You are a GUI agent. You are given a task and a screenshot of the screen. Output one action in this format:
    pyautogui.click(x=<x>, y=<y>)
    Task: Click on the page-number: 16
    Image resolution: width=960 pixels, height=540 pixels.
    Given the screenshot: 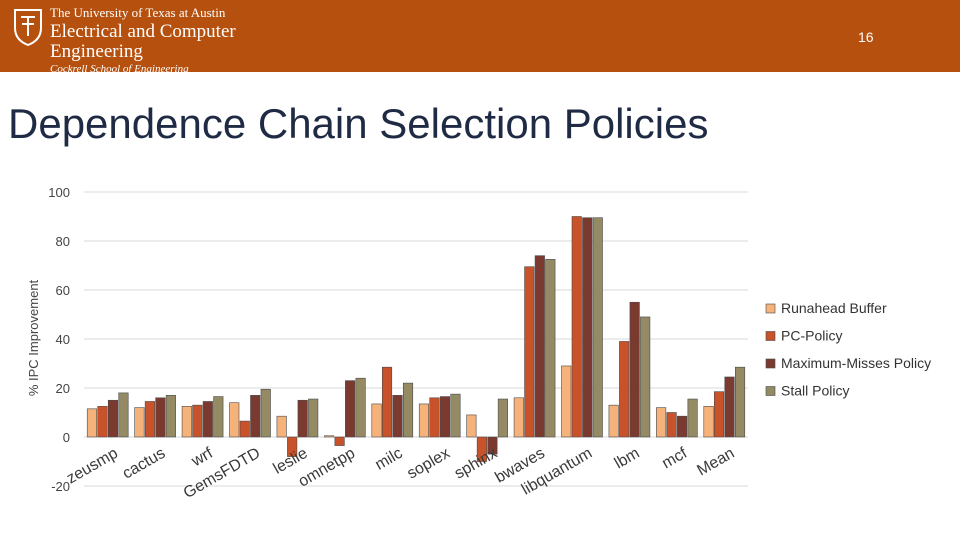 What is the action you would take?
    pyautogui.click(x=866, y=37)
    